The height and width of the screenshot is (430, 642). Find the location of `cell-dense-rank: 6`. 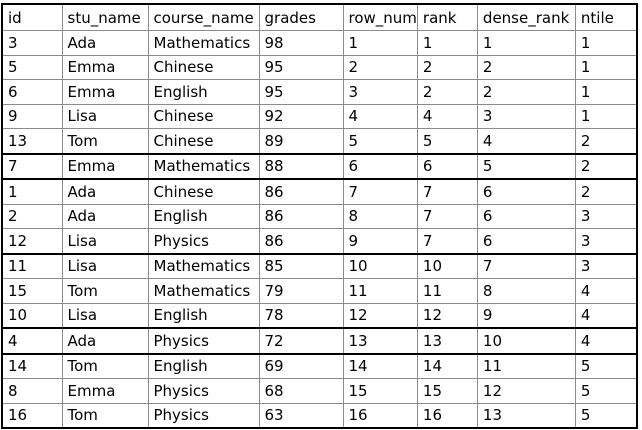

cell-dense-rank: 6 is located at coordinates (526, 216).